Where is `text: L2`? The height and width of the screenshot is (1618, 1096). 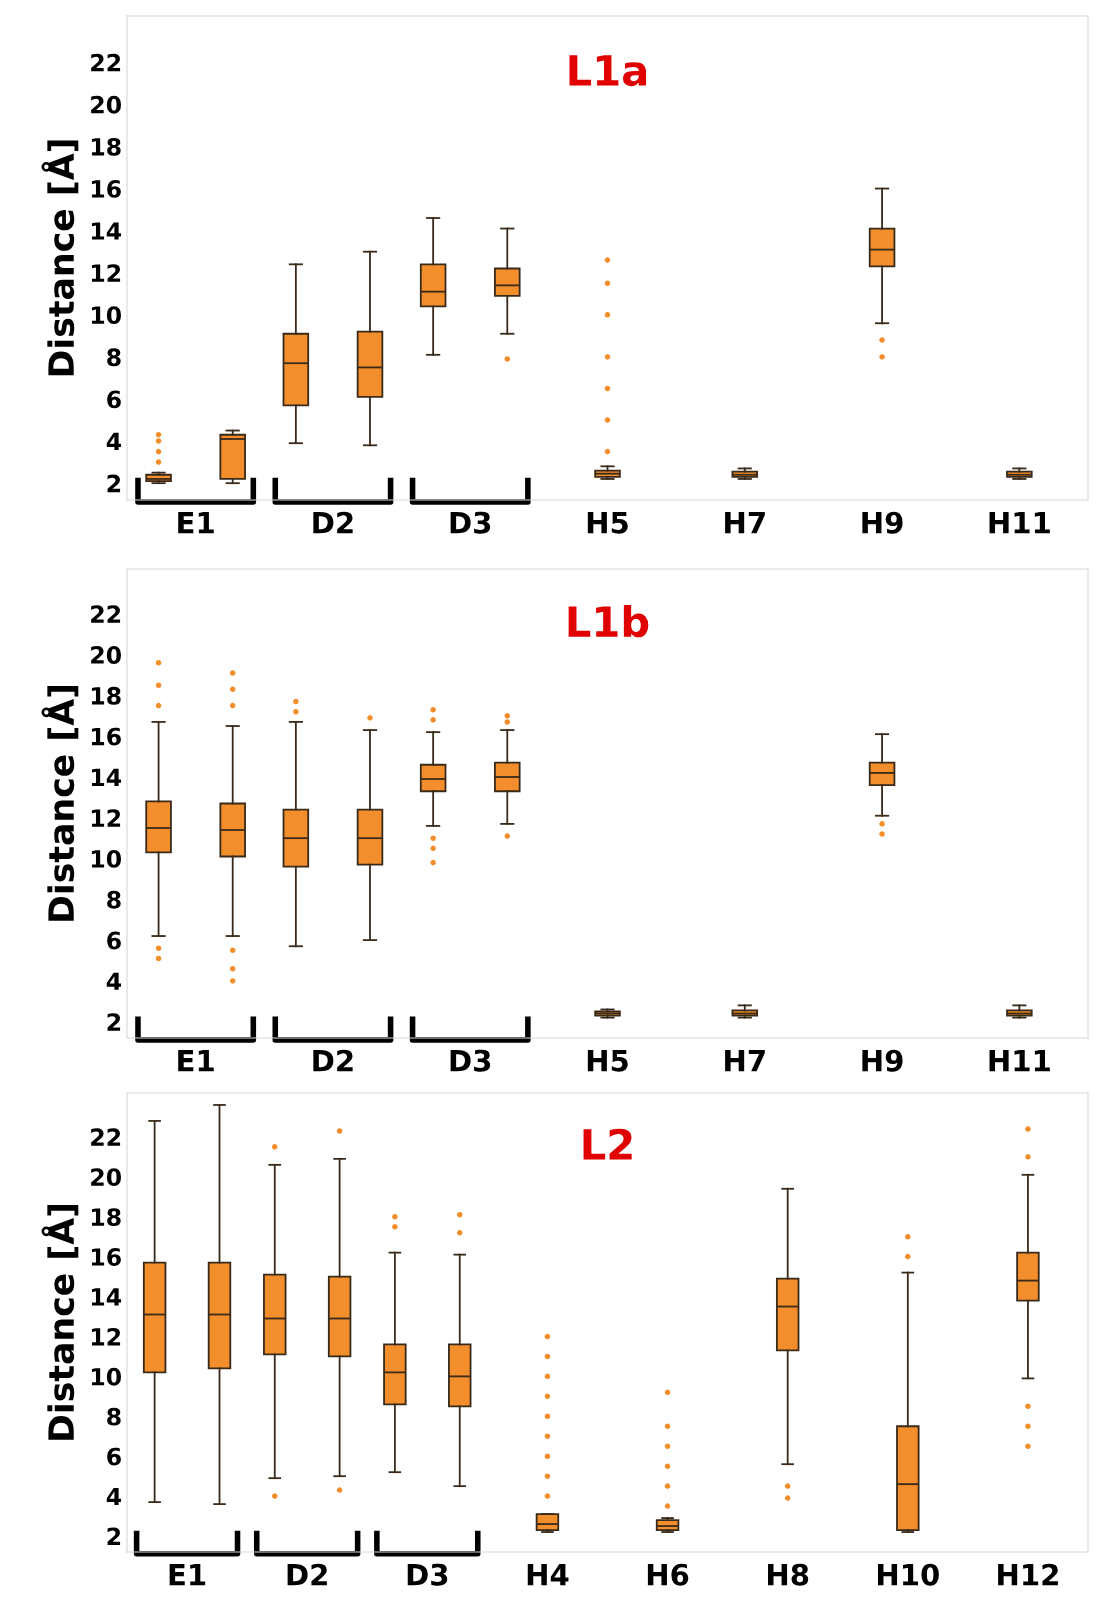
text: L2 is located at coordinates (607, 1144).